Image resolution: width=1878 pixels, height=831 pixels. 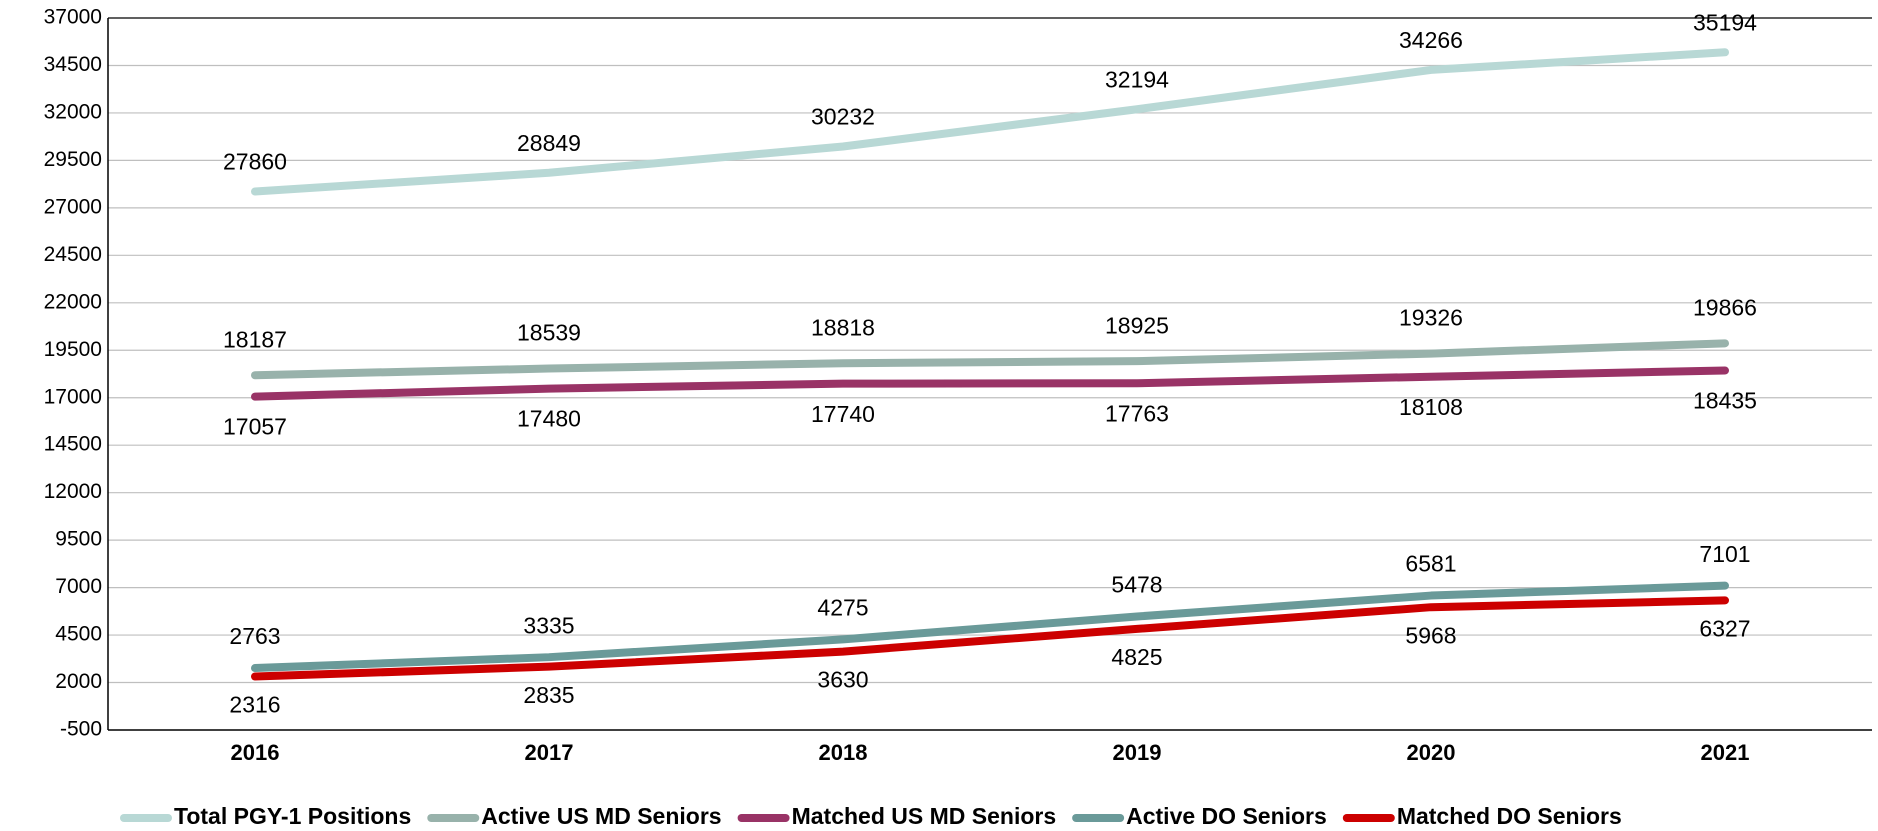 I want to click on data-label: 2316, so click(x=254, y=705).